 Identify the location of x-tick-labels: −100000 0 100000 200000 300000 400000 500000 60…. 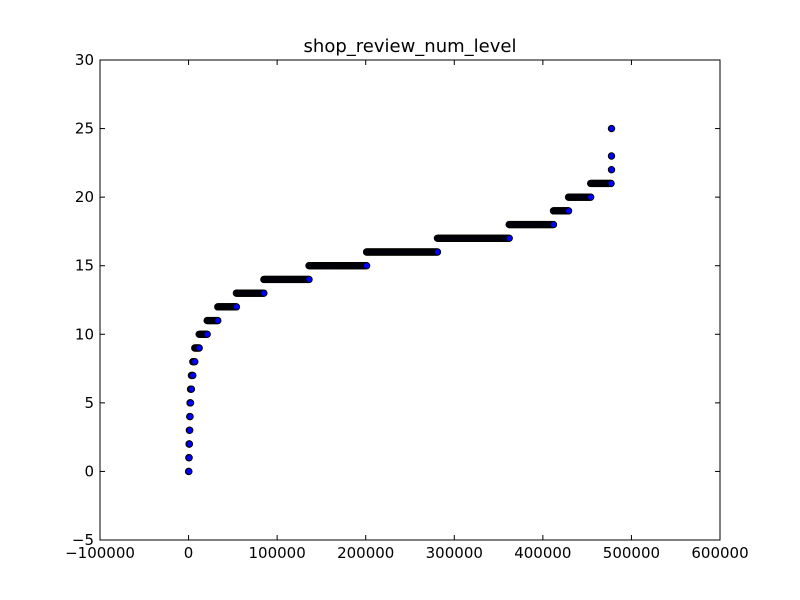
(407, 553).